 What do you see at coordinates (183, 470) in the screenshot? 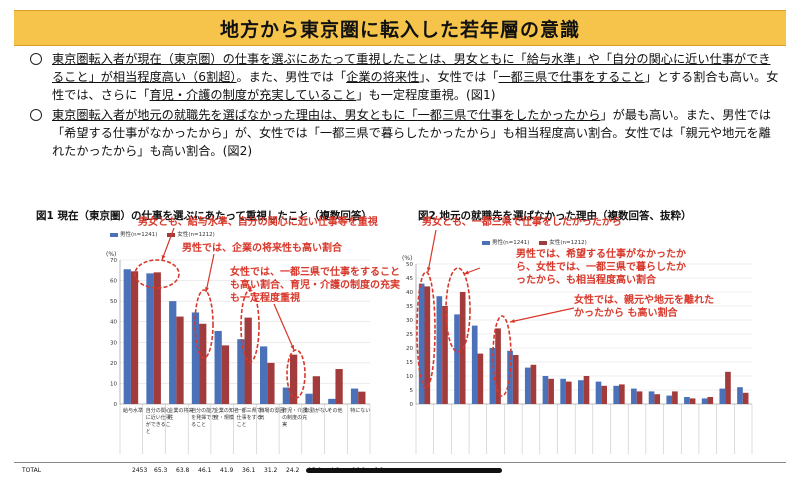
I see `table-cell: 63.8` at bounding box center [183, 470].